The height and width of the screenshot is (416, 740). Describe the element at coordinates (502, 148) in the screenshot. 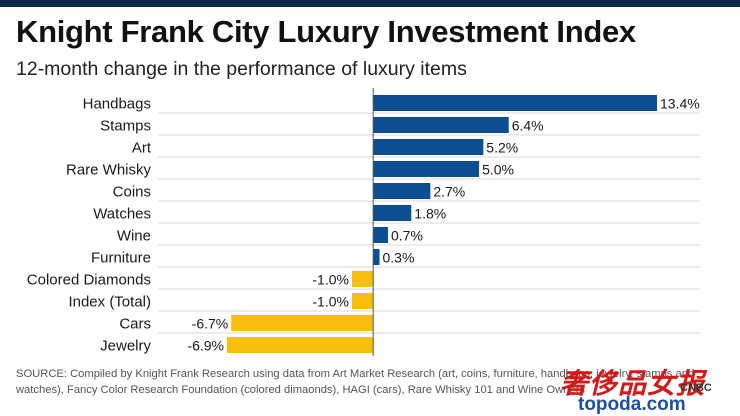

I see `data-label: 5.2%` at that location.